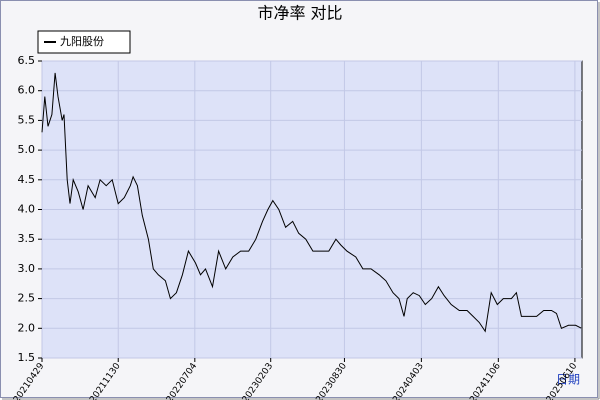  What do you see at coordinates (27, 327) in the screenshot?
I see `y-tick-label: 2.0` at bounding box center [27, 327].